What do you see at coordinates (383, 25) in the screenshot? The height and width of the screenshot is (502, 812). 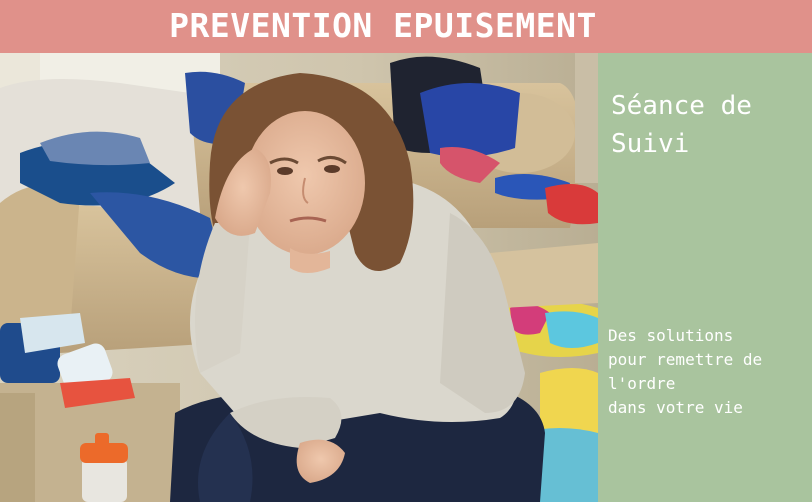 I see `banner-title: PREVENTION EPUISEMENT` at bounding box center [383, 25].